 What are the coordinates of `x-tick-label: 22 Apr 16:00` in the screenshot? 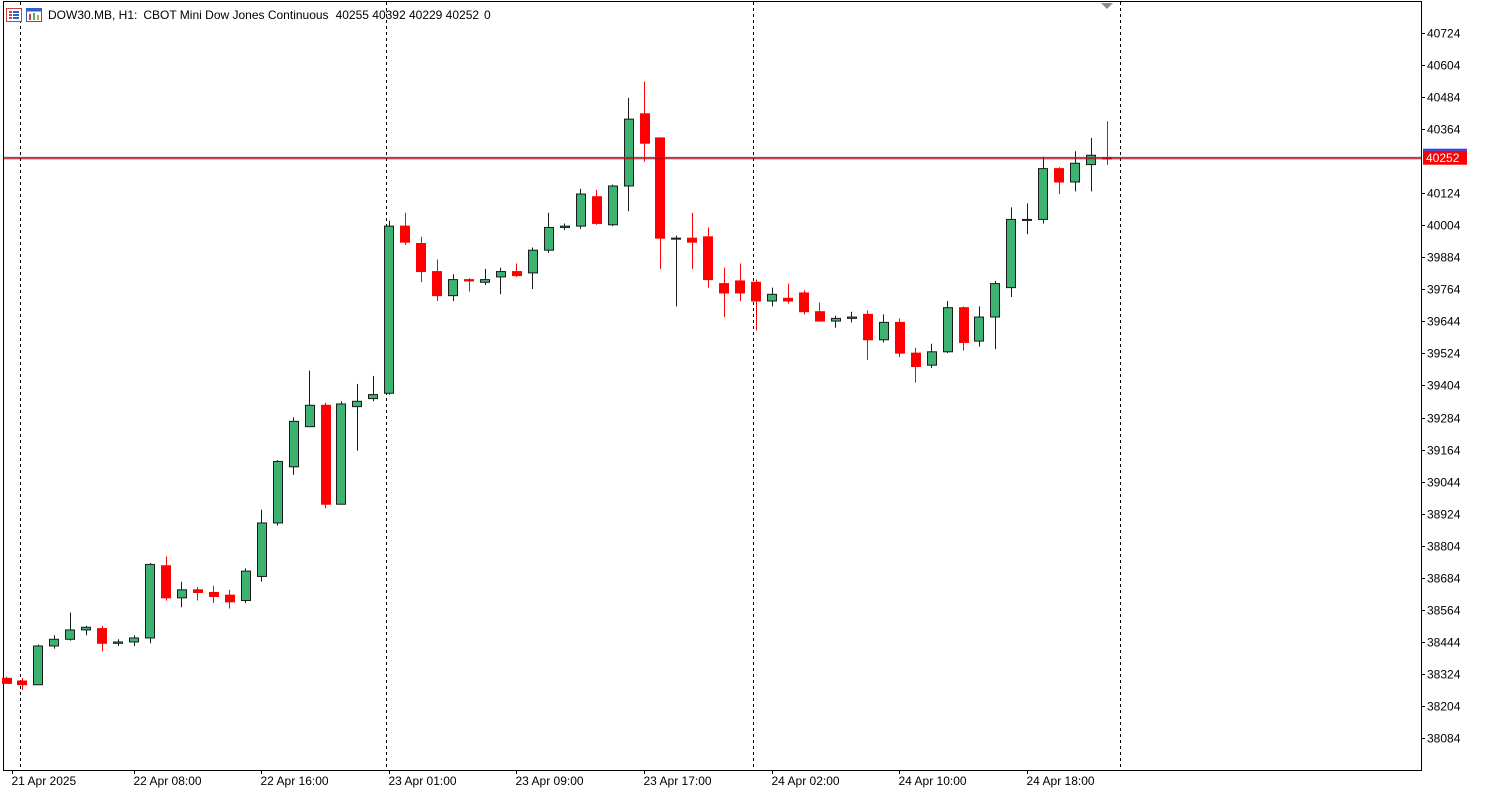 It's located at (295, 781).